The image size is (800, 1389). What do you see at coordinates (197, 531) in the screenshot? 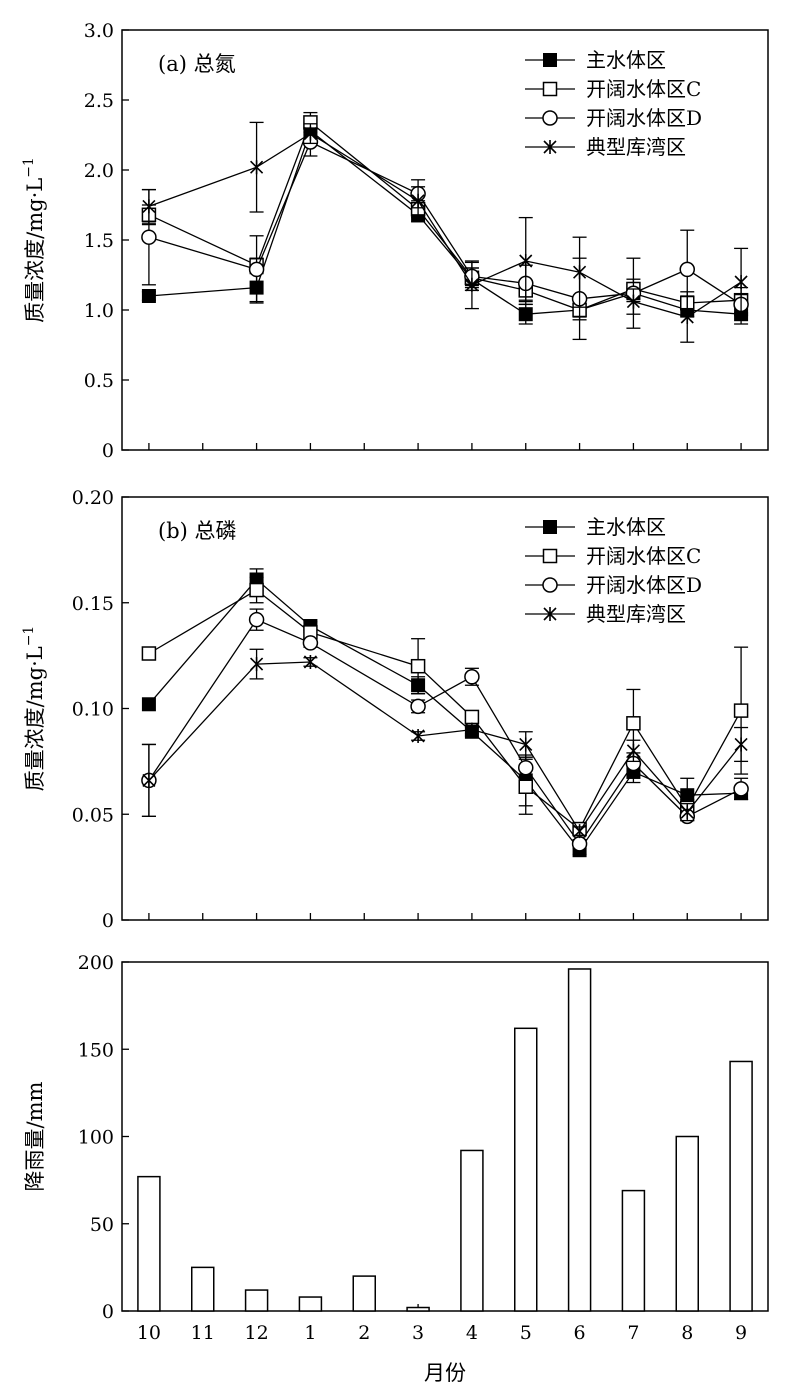
I see `panel-label: (b) 总磷` at bounding box center [197, 531].